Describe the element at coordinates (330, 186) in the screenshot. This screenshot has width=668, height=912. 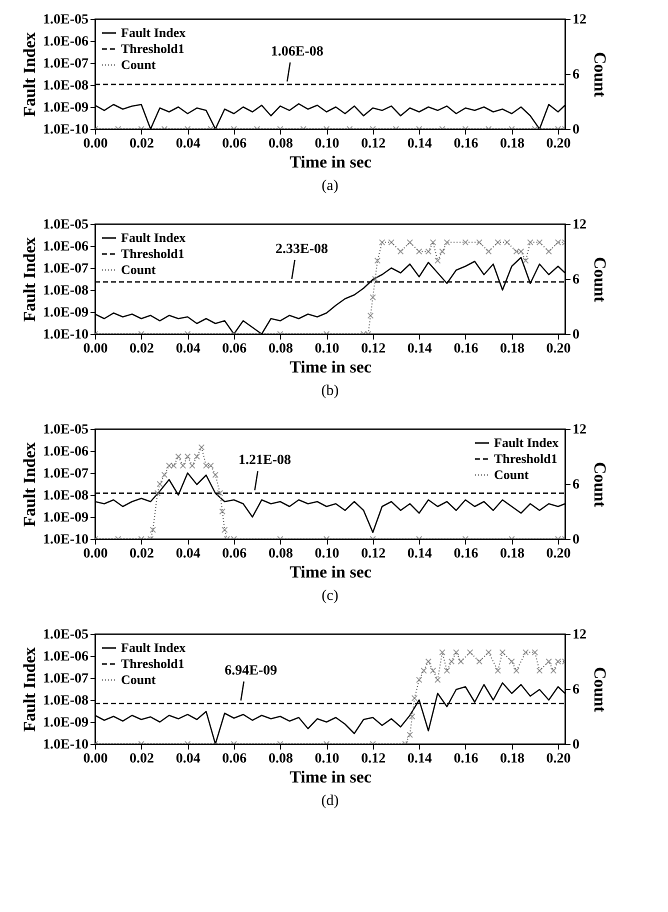
I see `text: (a)` at that location.